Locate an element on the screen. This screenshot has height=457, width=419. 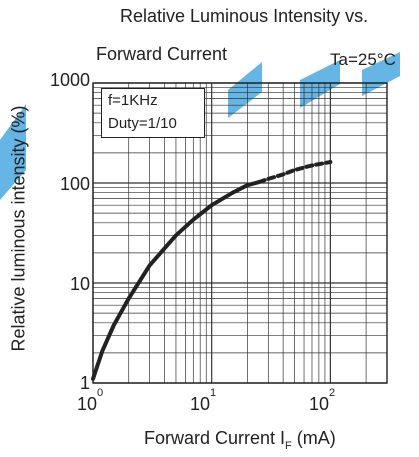
chart-title-line1: Relative Luminous Intensity vs. is located at coordinates (244, 16).